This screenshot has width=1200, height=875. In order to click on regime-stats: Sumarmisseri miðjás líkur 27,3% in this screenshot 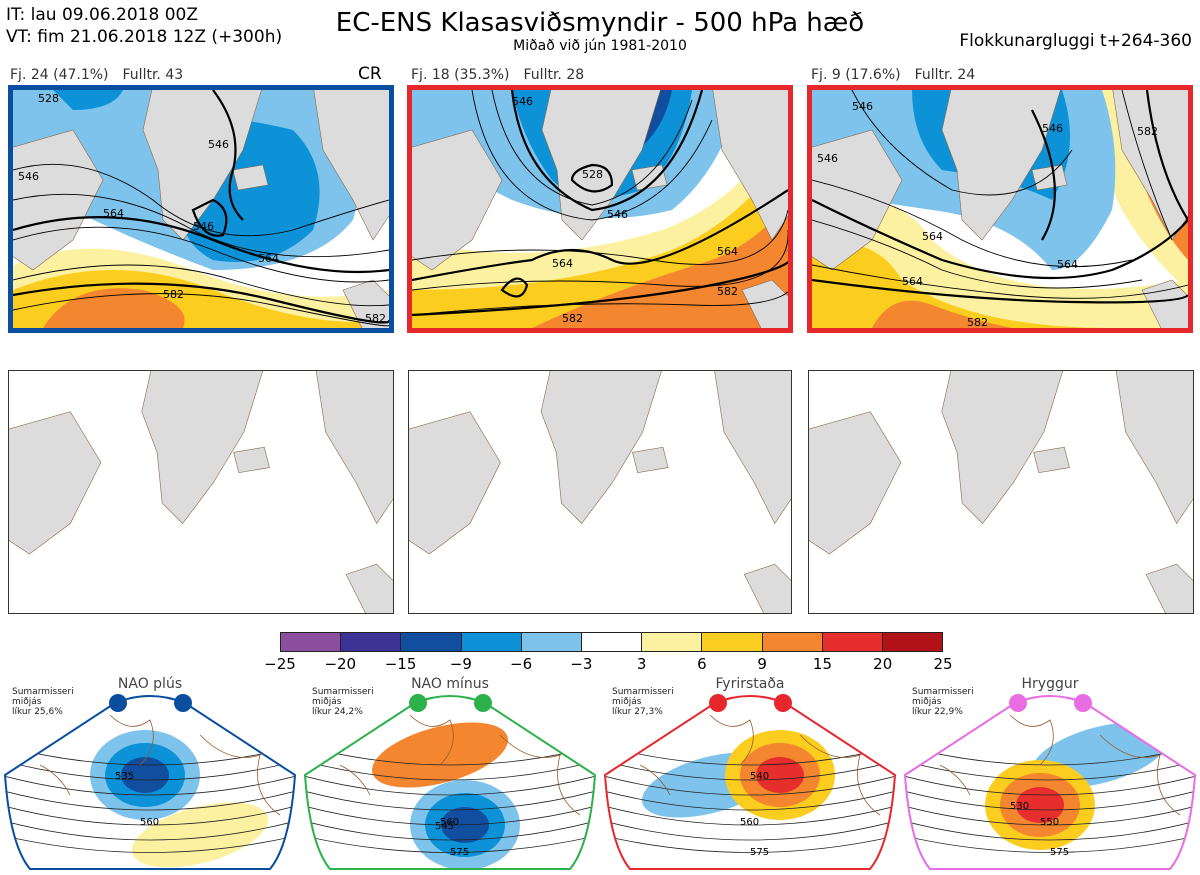, I will do `click(643, 702)`.